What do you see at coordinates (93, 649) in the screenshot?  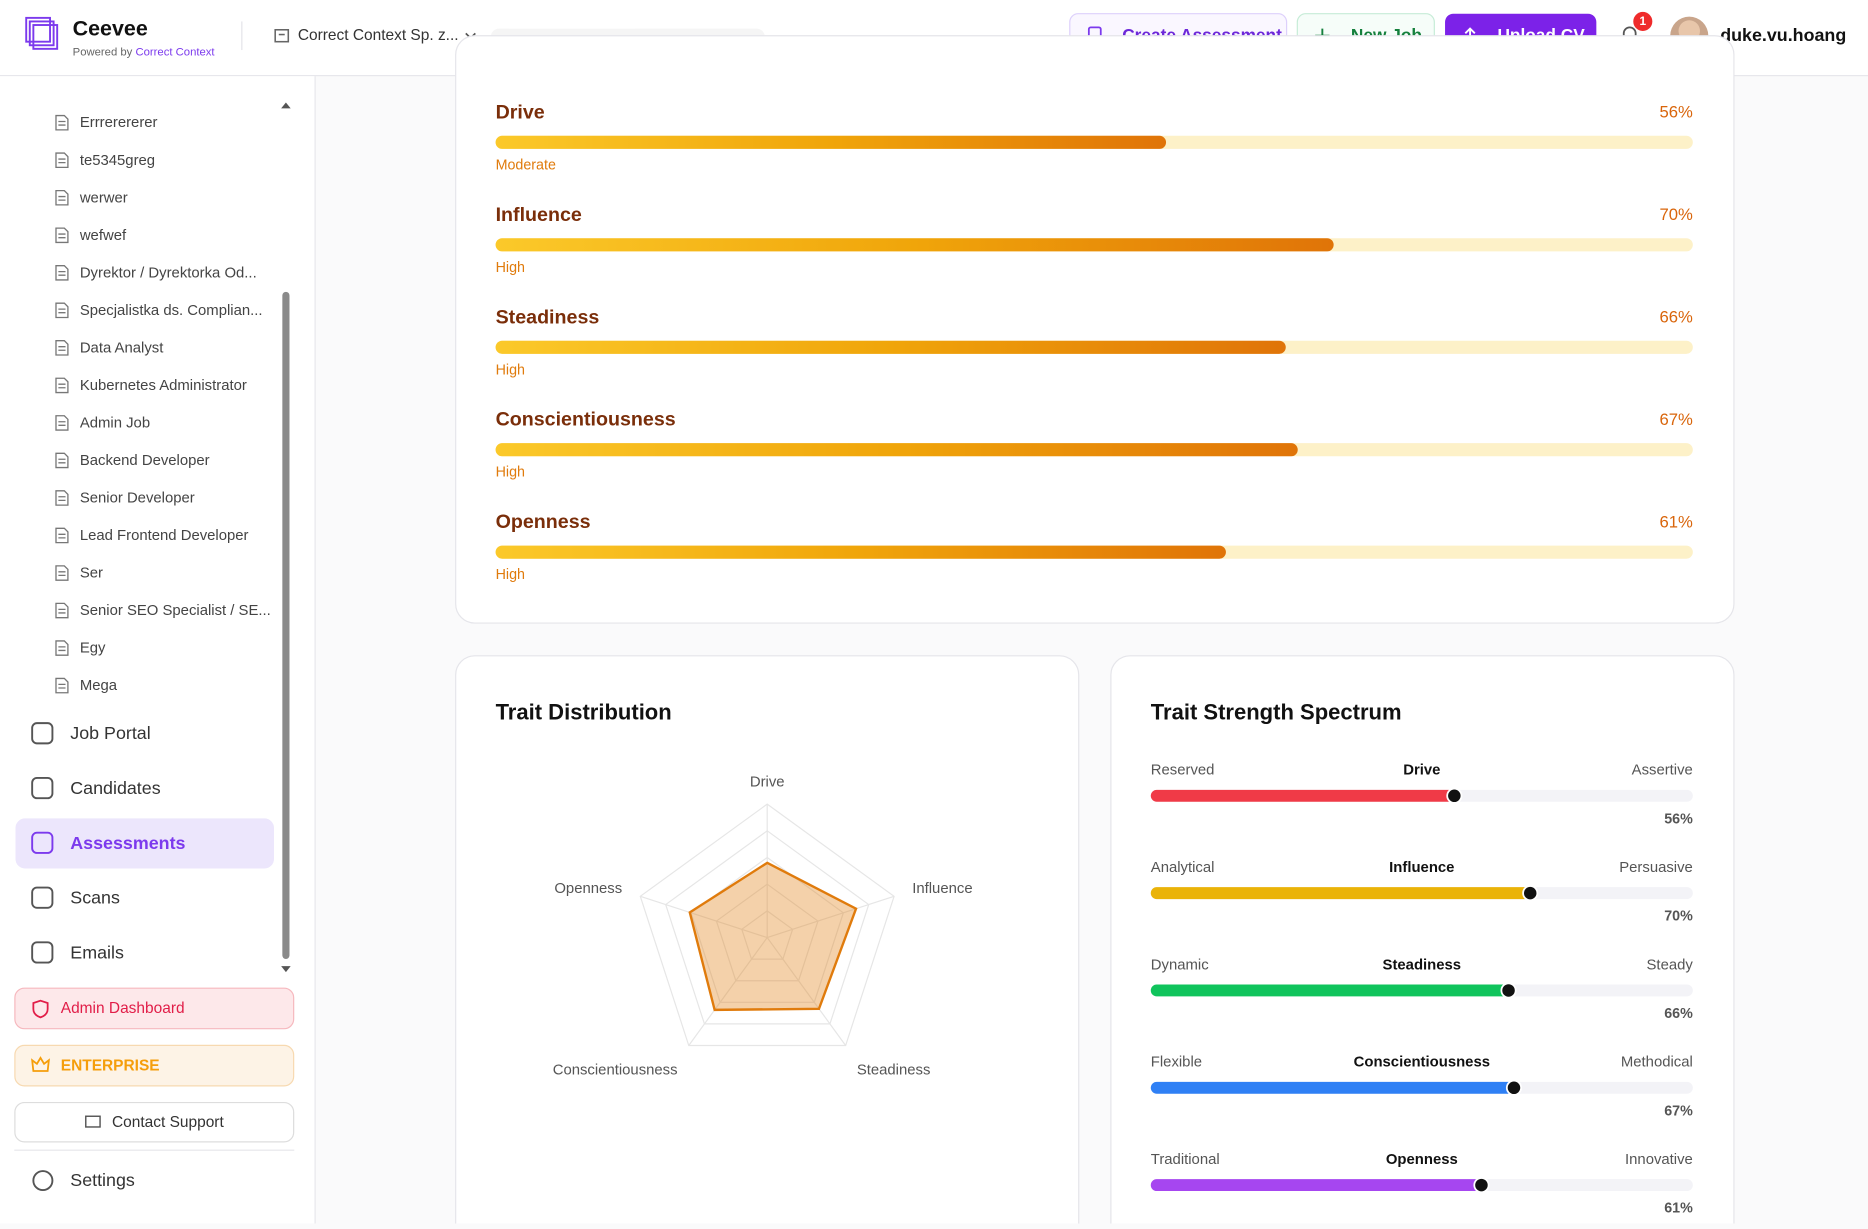 I see `job-item: Egy` at bounding box center [93, 649].